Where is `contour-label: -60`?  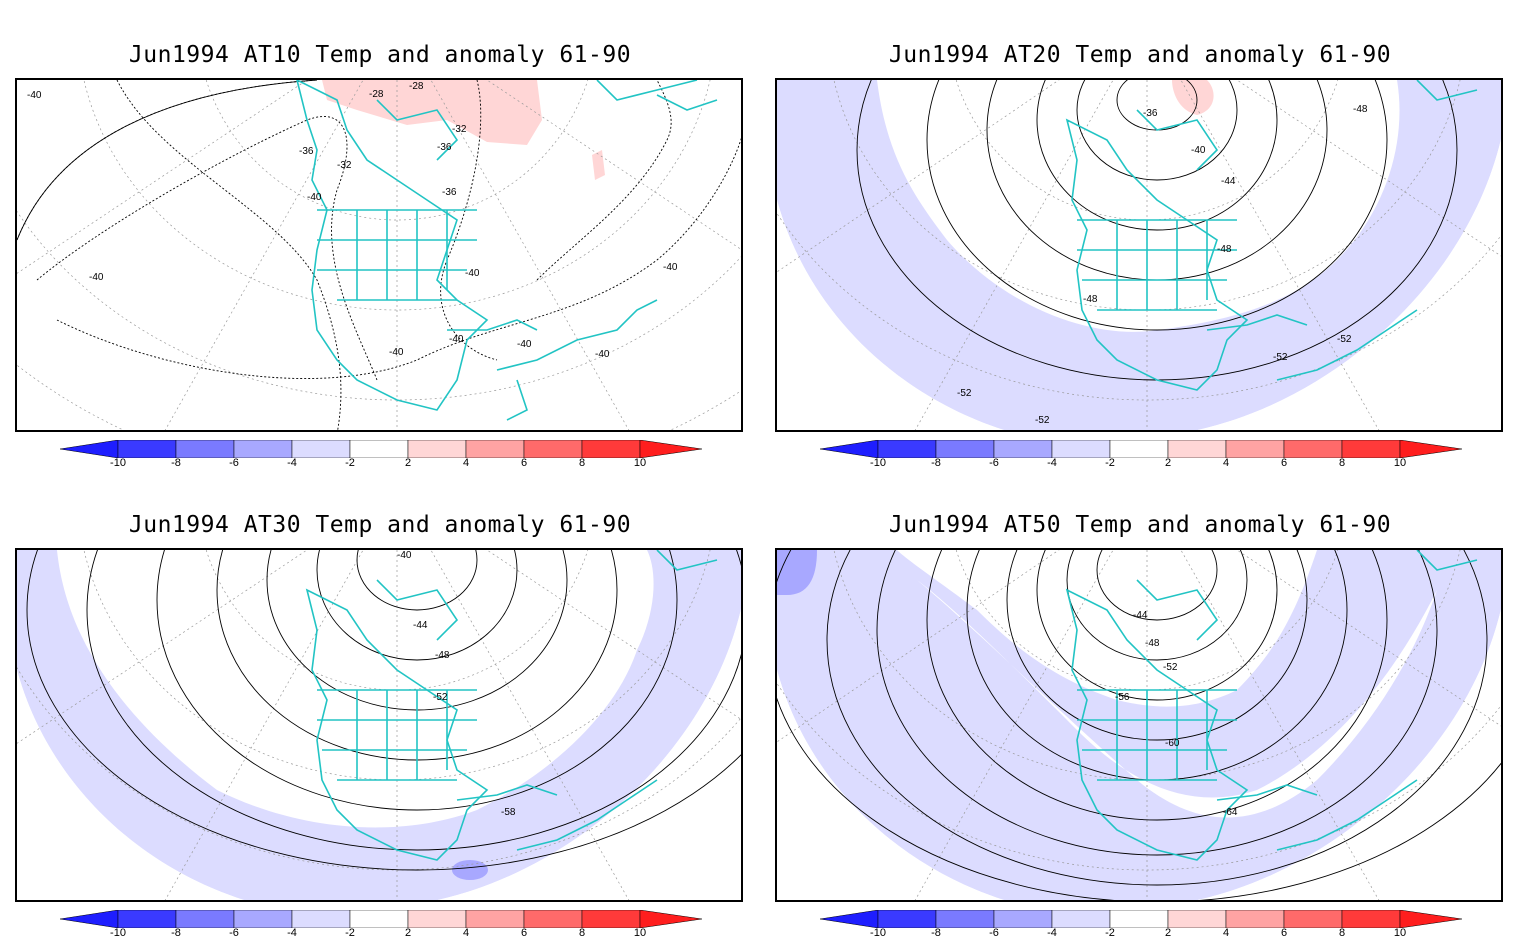 contour-label: -60 is located at coordinates (1172, 743).